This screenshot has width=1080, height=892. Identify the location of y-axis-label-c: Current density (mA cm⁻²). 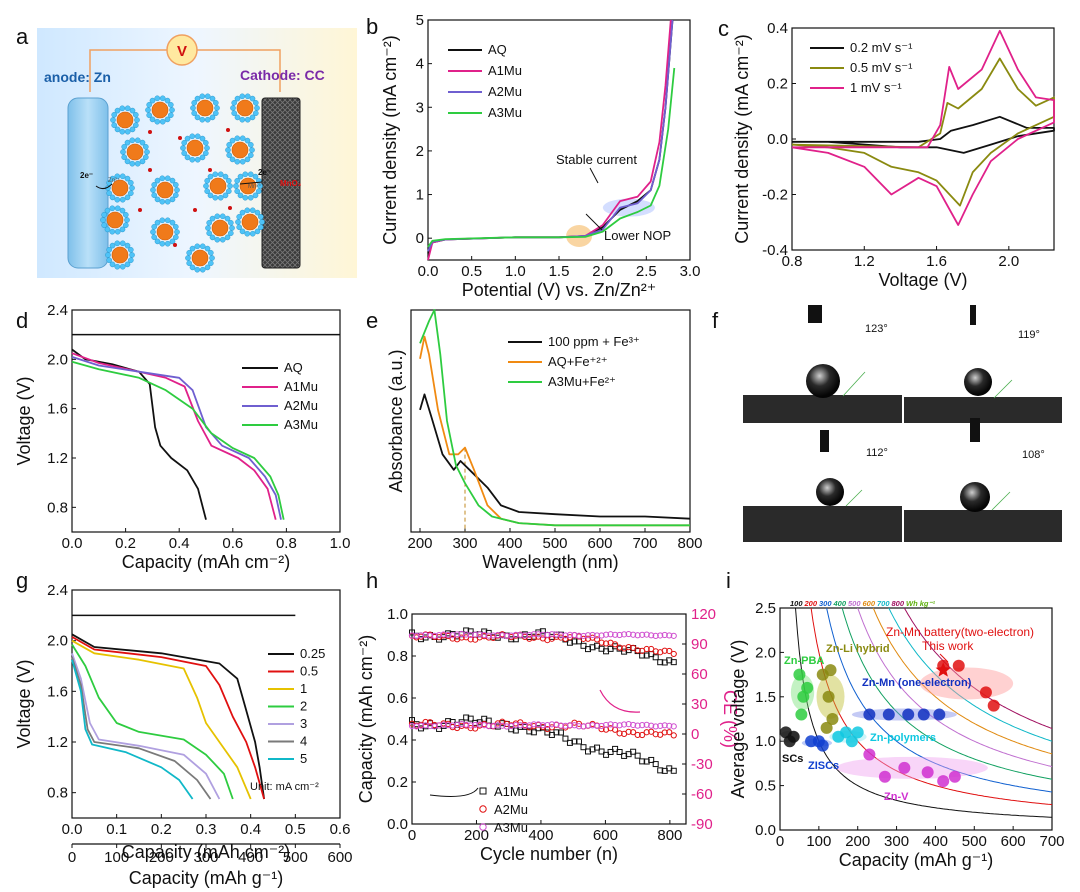
(742, 139).